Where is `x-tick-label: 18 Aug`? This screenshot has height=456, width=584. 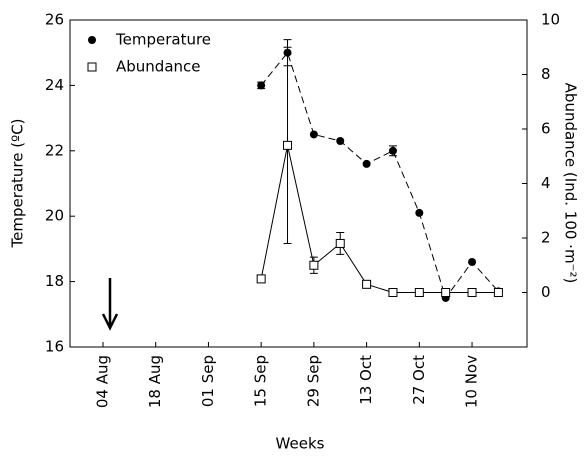 x-tick-label: 18 Aug is located at coordinates (155, 381).